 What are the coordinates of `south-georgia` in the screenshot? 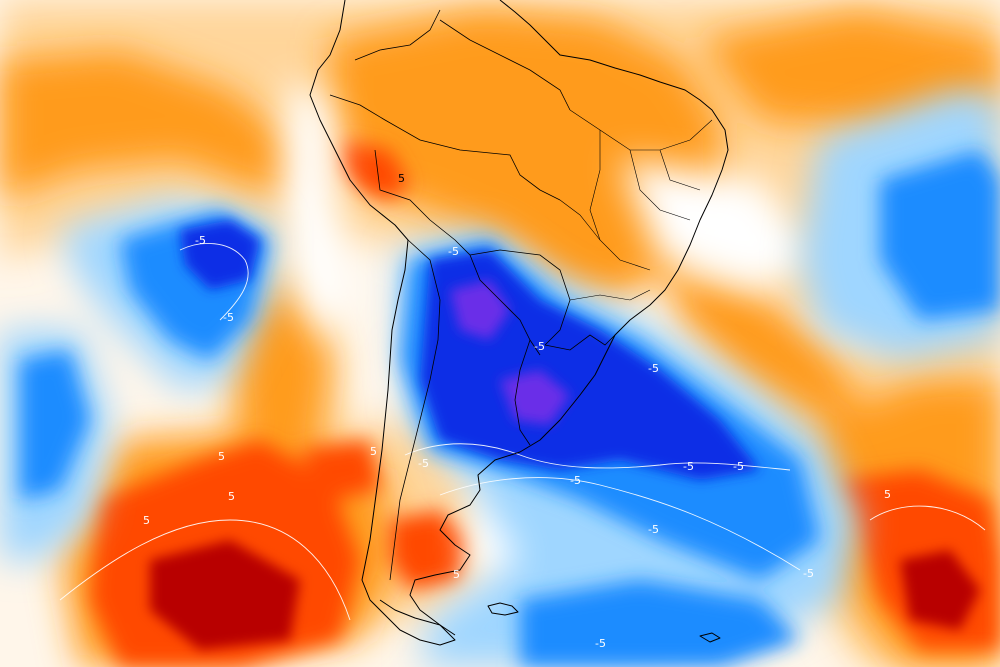 It's located at (710, 637).